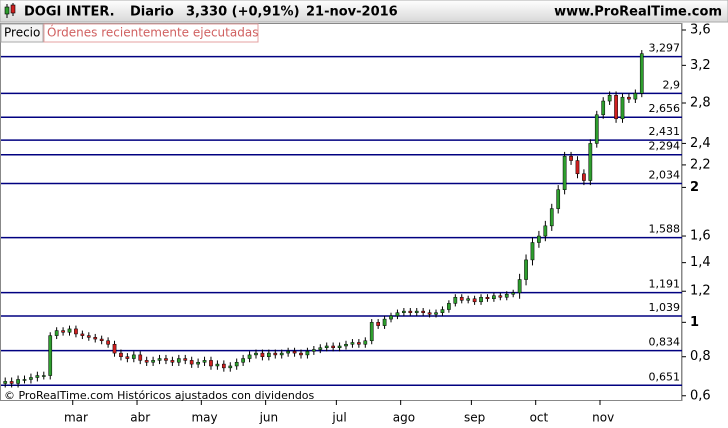 This screenshot has height=428, width=728. What do you see at coordinates (152, 12) in the screenshot?
I see `period: Diario` at bounding box center [152, 12].